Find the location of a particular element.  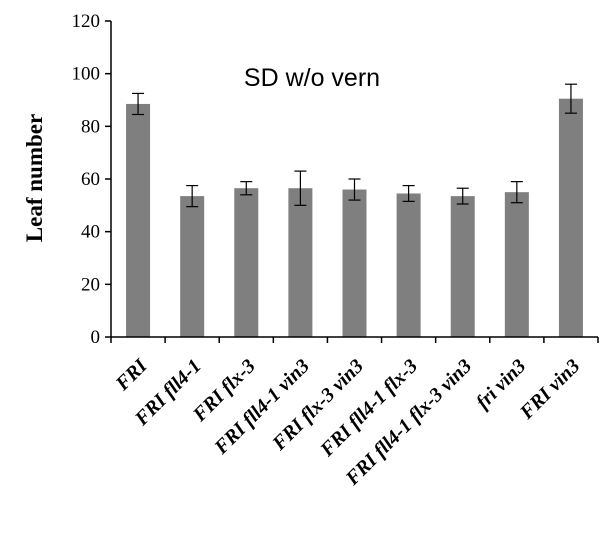

y-tick-label: 80 is located at coordinates (90, 126).